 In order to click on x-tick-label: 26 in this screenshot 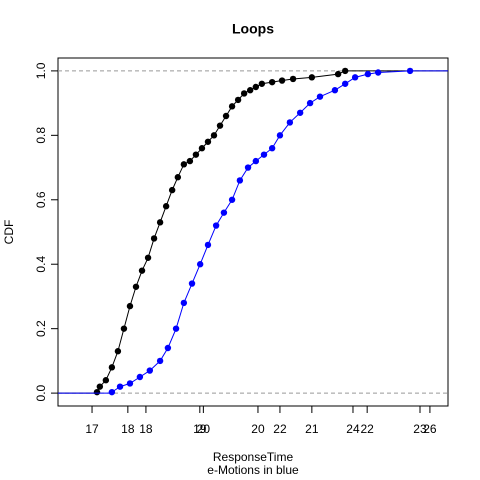, I will do `click(430, 429)`.